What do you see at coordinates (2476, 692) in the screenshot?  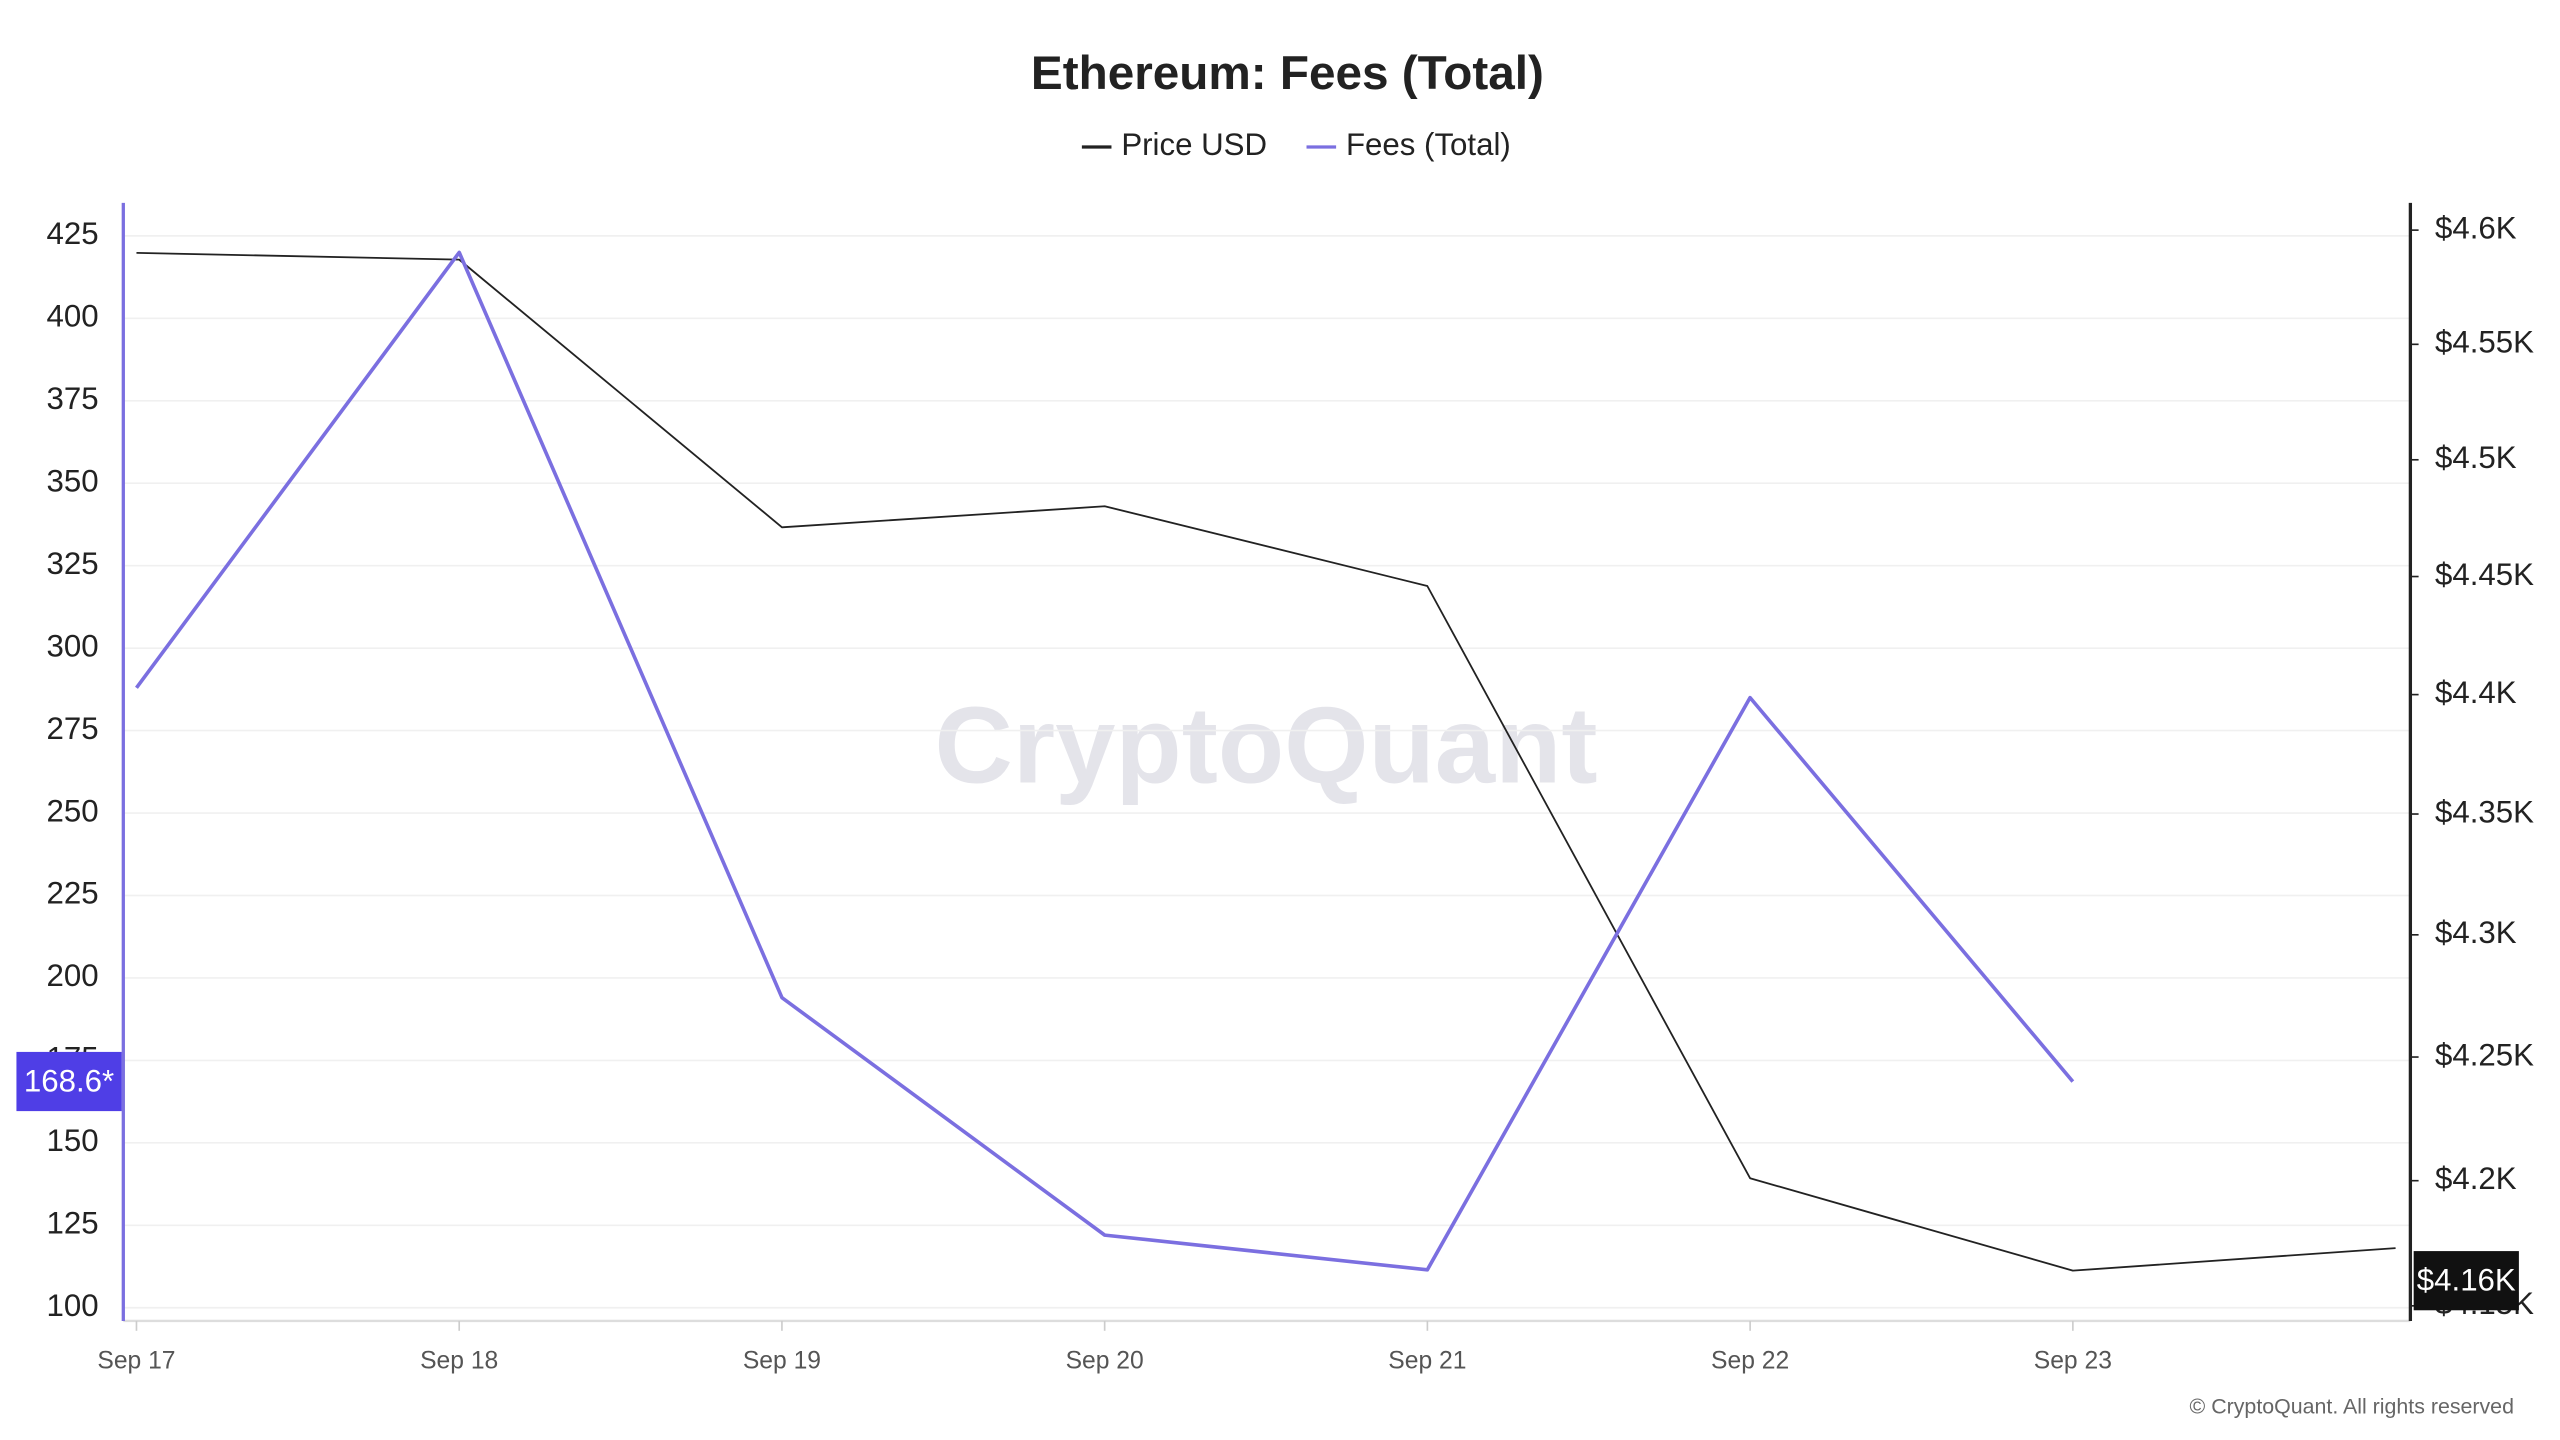 I see `y2-tick-label: $4.4K` at bounding box center [2476, 692].